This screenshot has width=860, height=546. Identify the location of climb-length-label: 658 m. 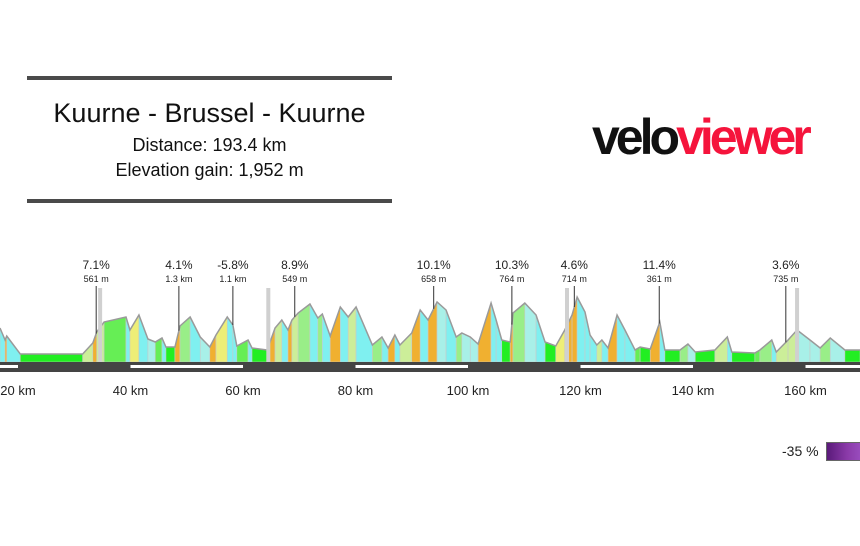
(433, 279).